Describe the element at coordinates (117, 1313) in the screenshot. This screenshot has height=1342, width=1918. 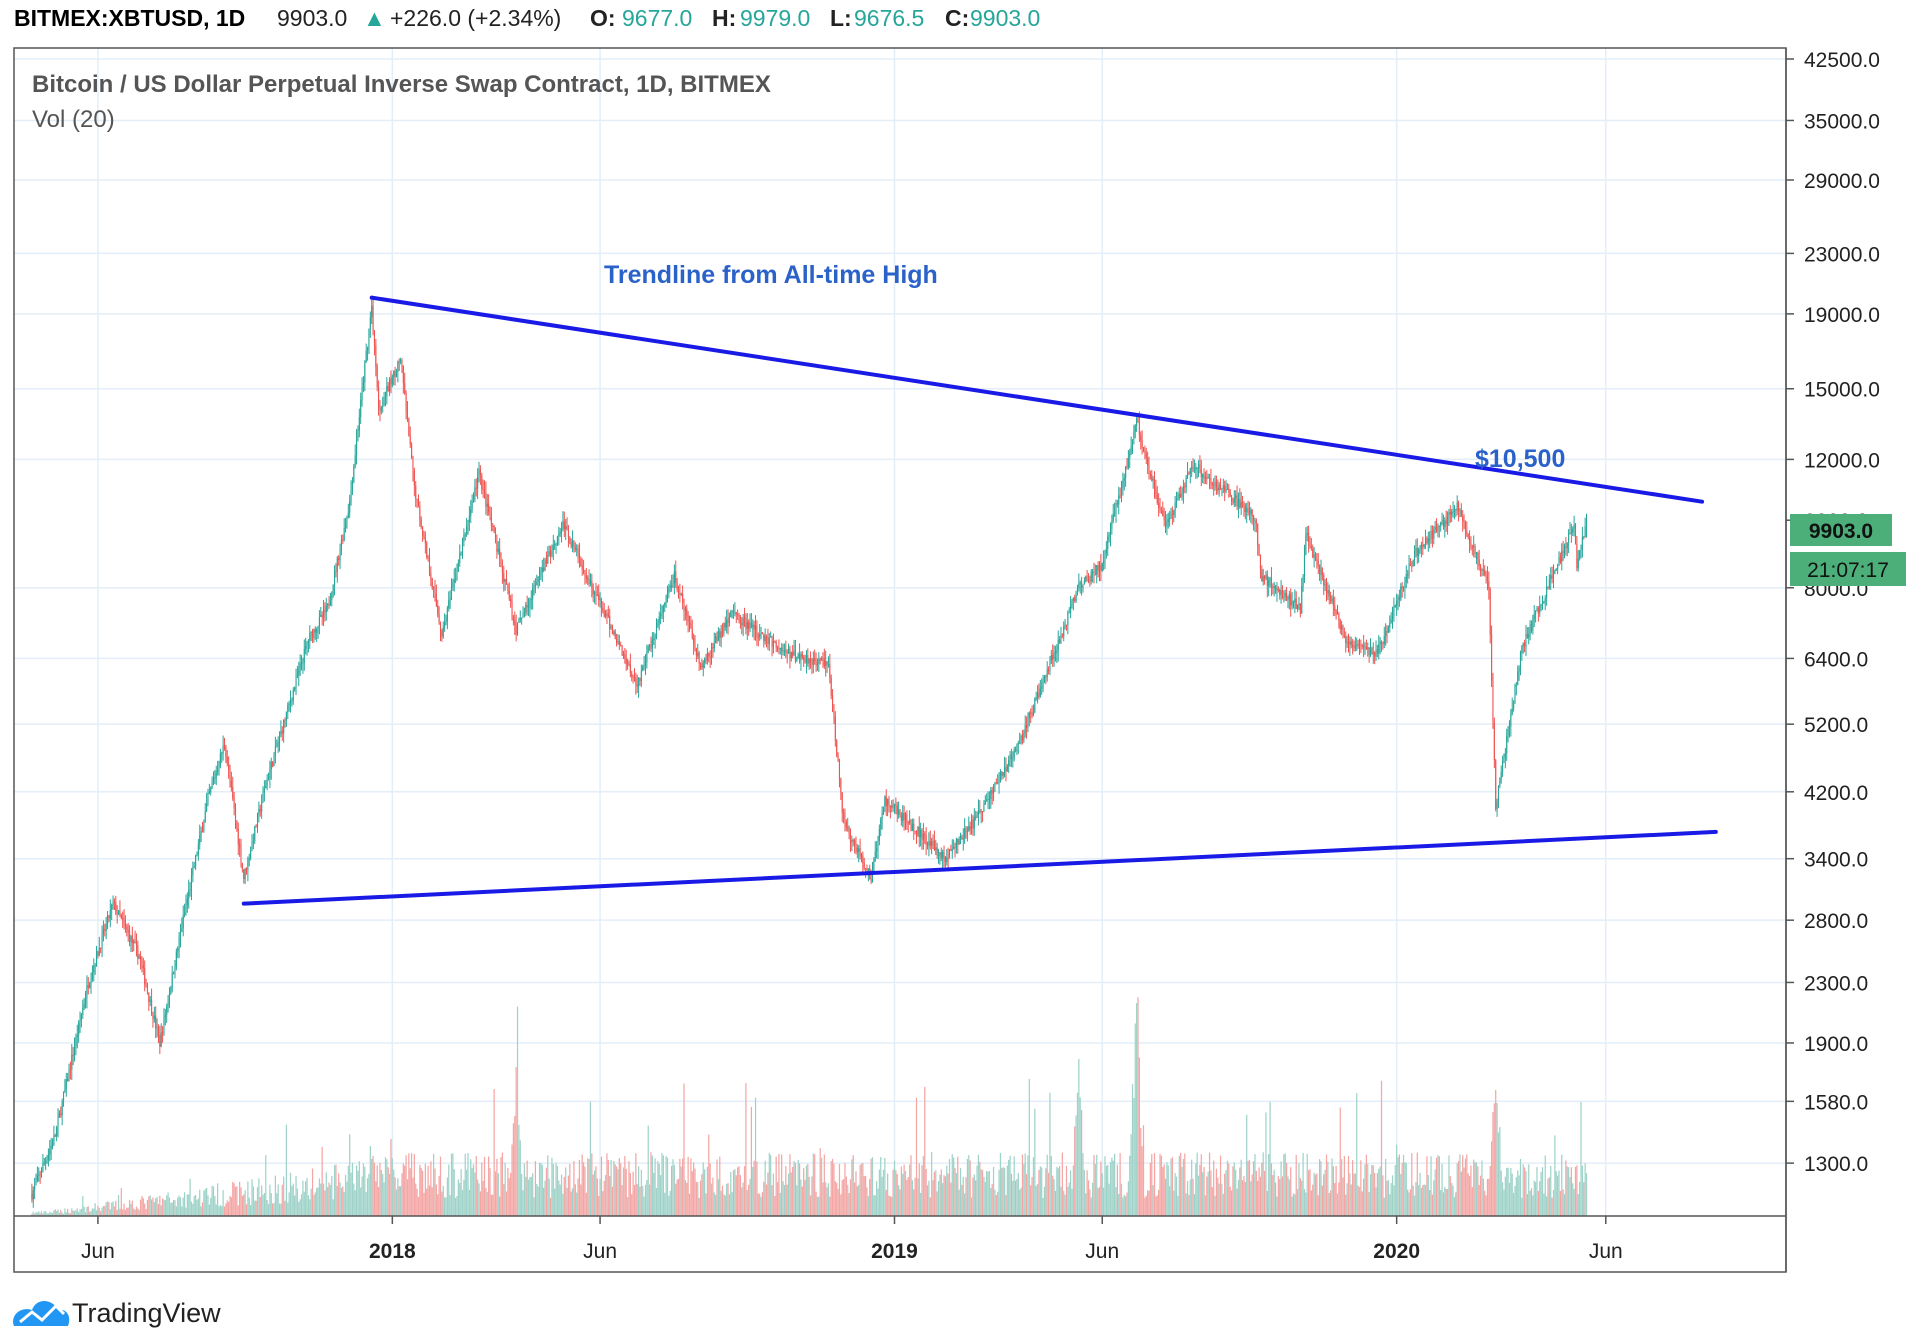
I see `tradingview-logo: TradingView` at that location.